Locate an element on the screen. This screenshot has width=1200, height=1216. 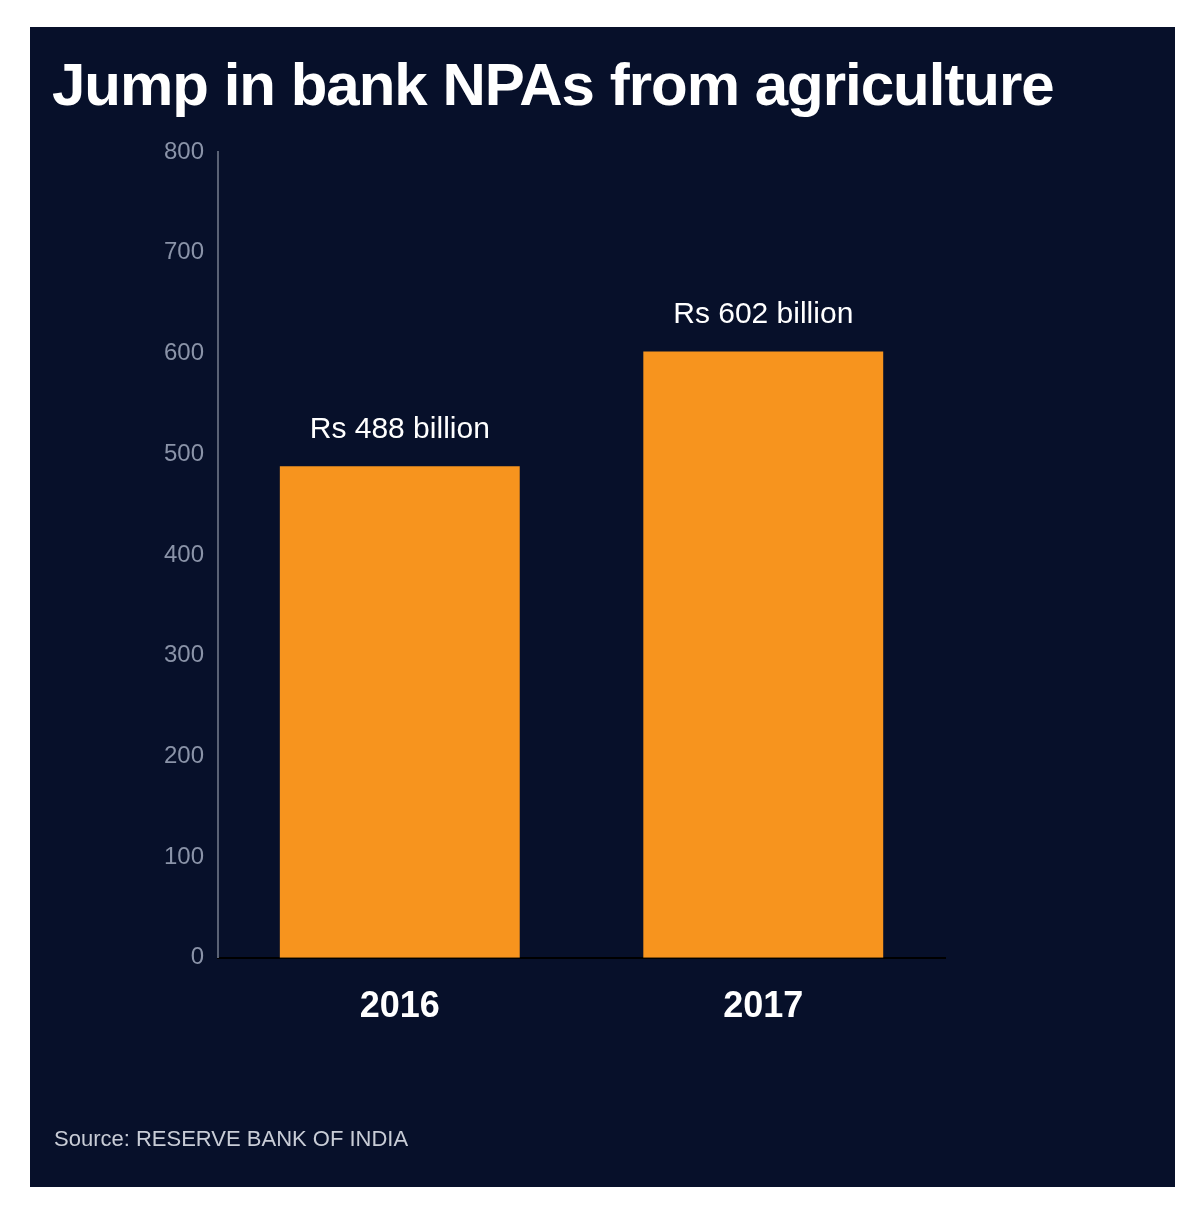
y-tick-label: 200 is located at coordinates (184, 754).